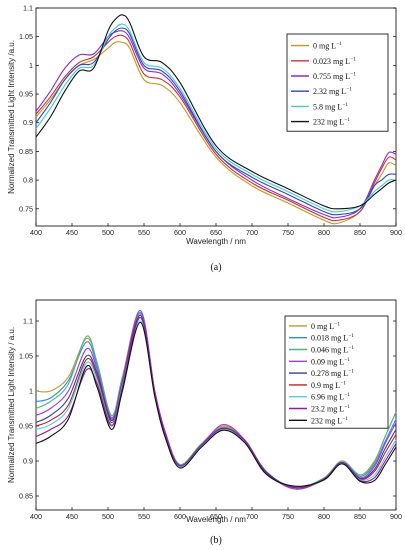 The width and height of the screenshot is (405, 550). I want to click on legend-entry: 0.09 mg L−1, so click(330, 362).